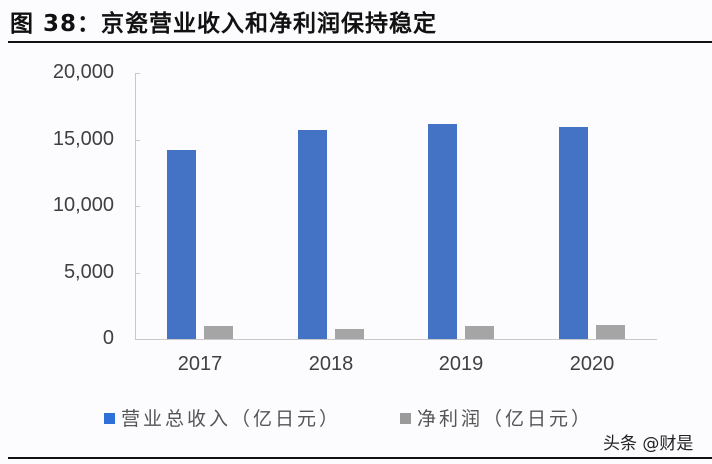 This screenshot has height=464, width=712. Describe the element at coordinates (108, 338) in the screenshot. I see `y-tick-label: 0` at that location.